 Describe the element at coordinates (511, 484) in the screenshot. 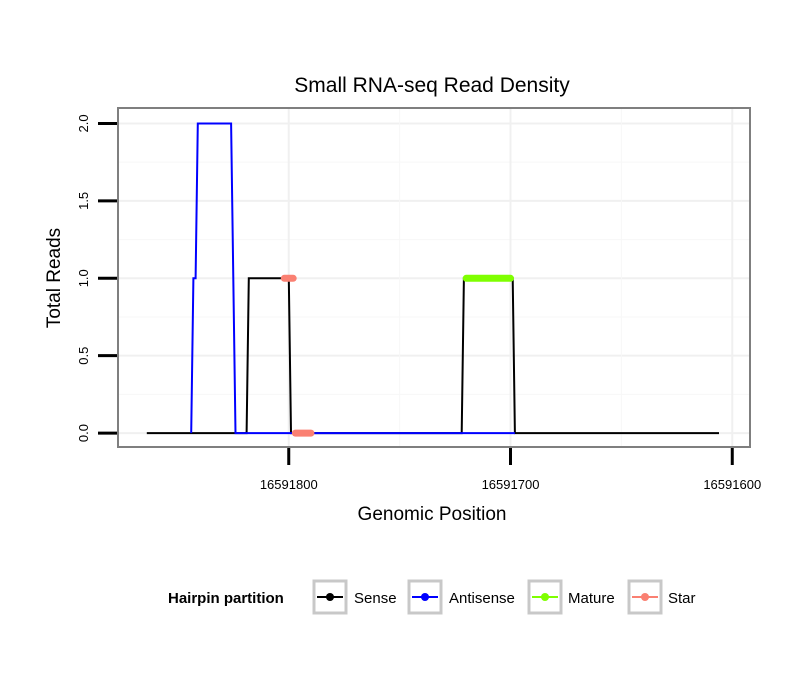

I see `x-tick-label: 16591700` at that location.